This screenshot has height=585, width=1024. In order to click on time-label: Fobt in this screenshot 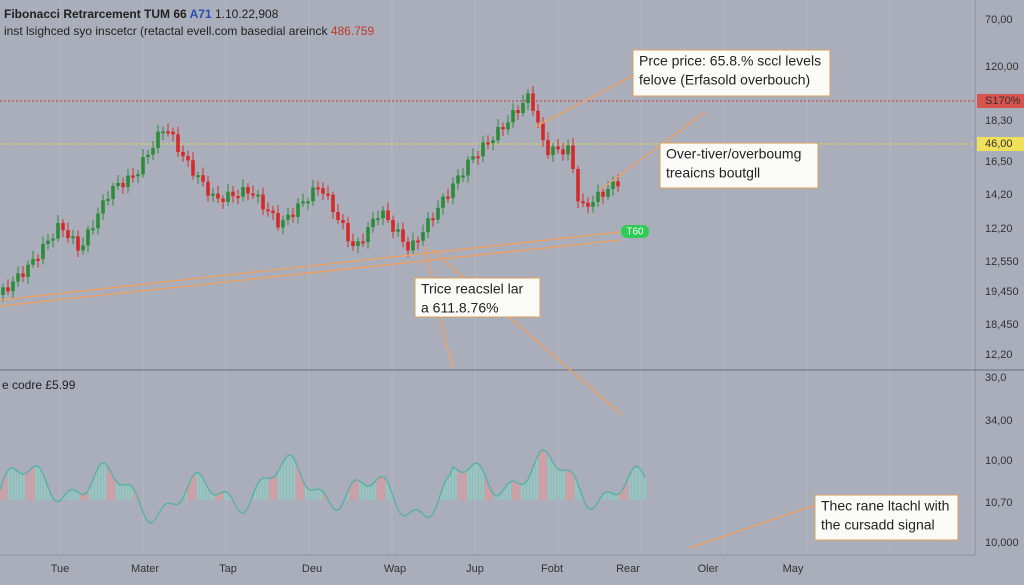, I will do `click(552, 569)`.